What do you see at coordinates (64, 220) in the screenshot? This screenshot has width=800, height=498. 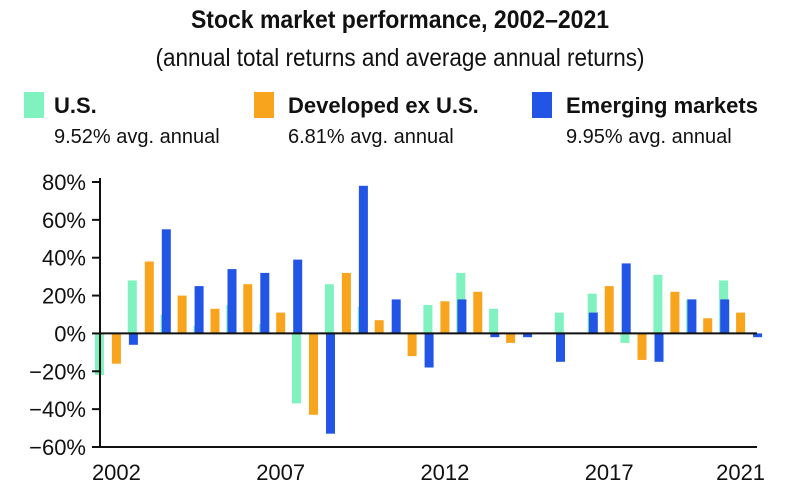 I see `y-tick-label: 60%` at bounding box center [64, 220].